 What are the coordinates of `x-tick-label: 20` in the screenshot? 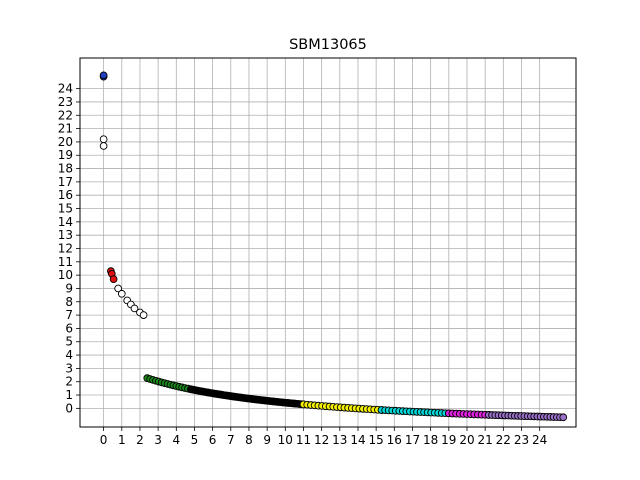 It's located at (466, 440).